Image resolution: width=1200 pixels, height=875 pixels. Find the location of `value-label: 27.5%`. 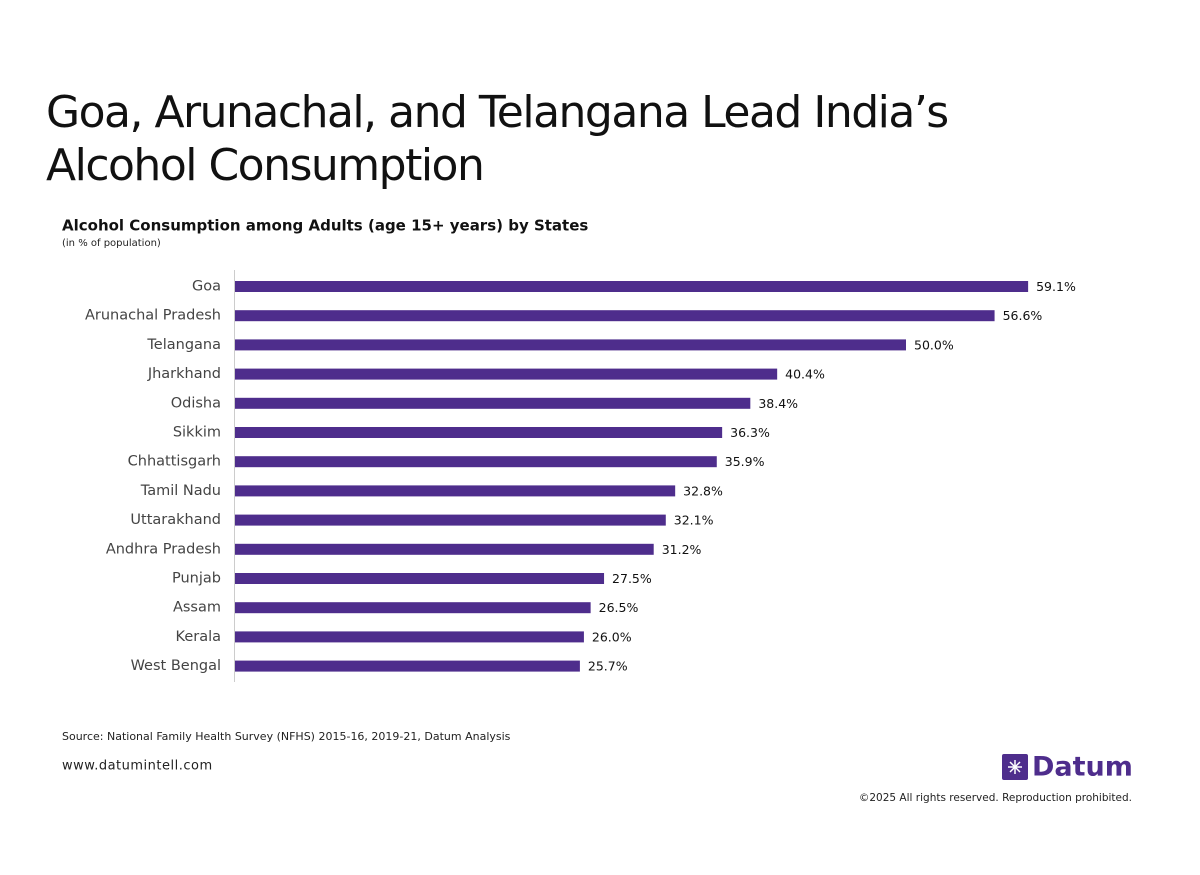

value-label: 27.5% is located at coordinates (632, 578).